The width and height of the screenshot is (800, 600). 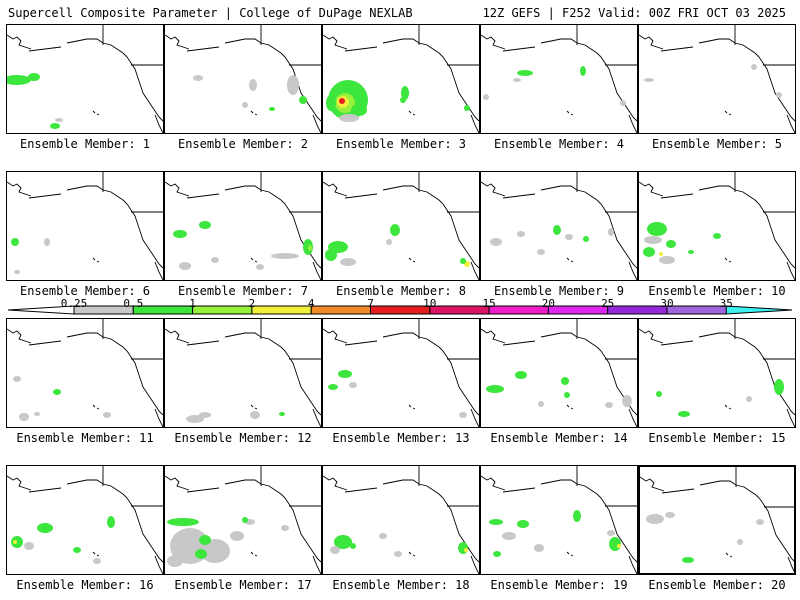 What do you see at coordinates (243, 144) in the screenshot?
I see `member-label: Ensemble Member: 2` at bounding box center [243, 144].